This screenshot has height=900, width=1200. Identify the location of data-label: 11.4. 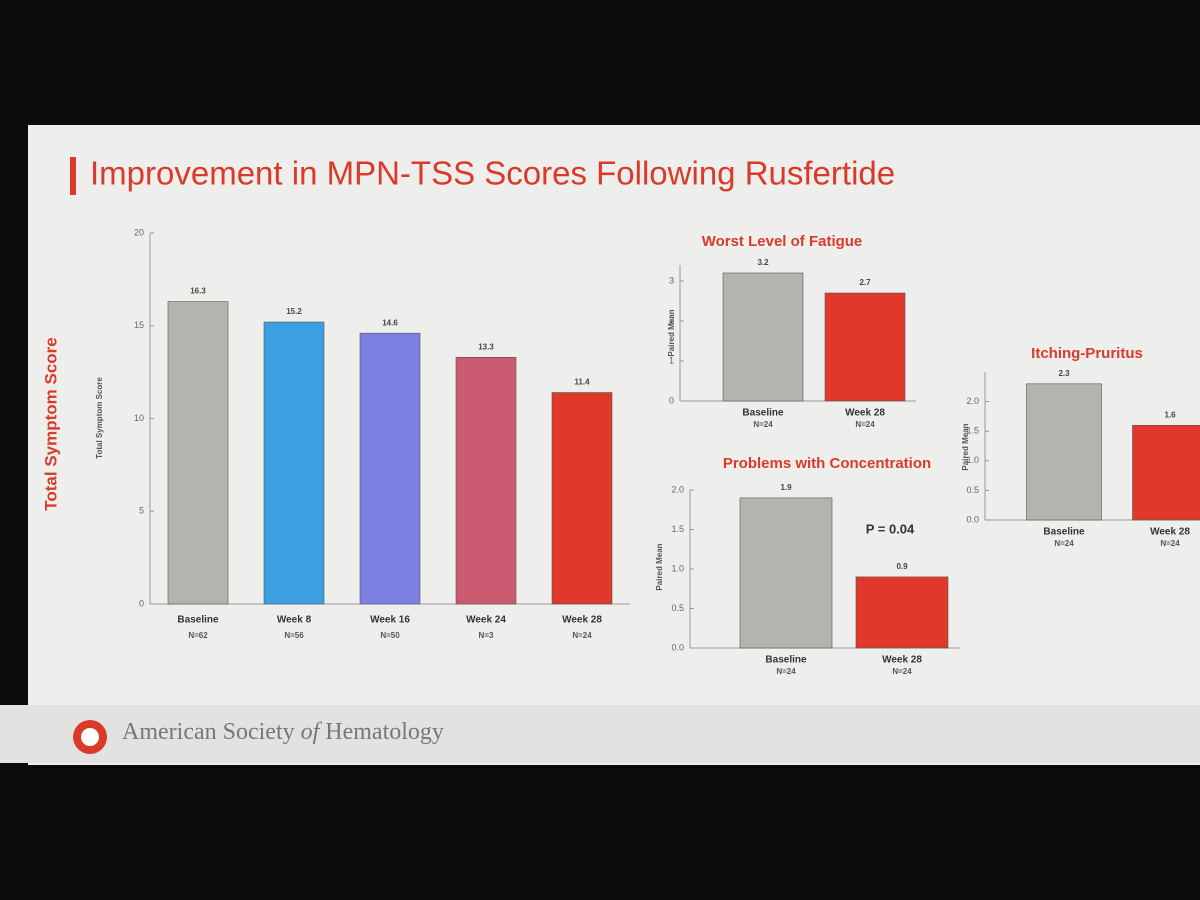
(582, 382).